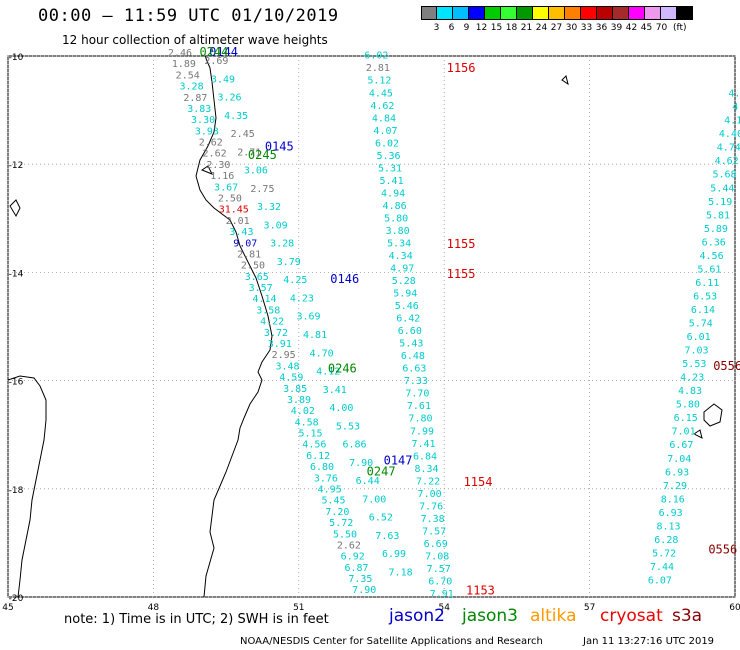 This screenshot has height=650, width=740. Describe the element at coordinates (668, 526) in the screenshot. I see `wave-height-label: 8.13` at that location.